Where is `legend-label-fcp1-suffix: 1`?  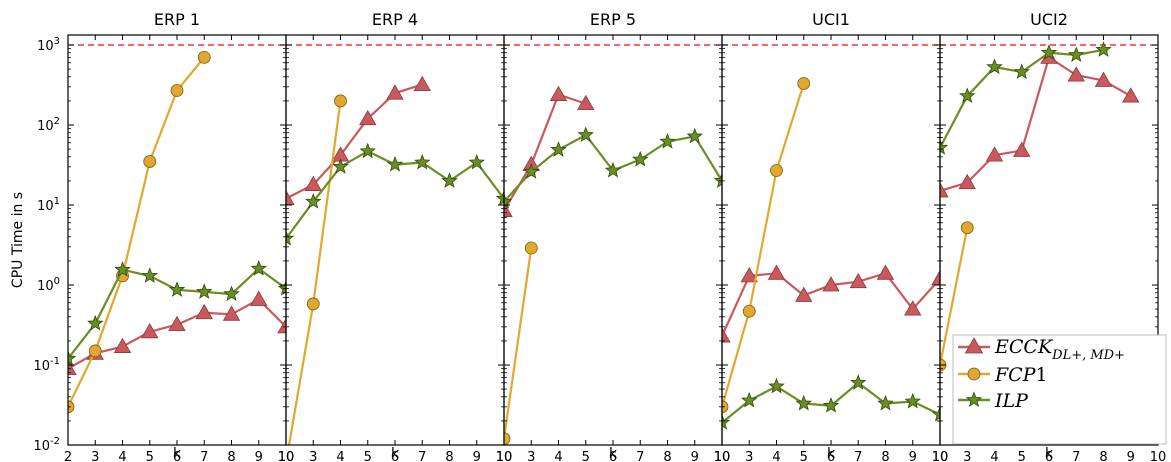
legend-label-fcp1-suffix: 1 is located at coordinates (1042, 375).